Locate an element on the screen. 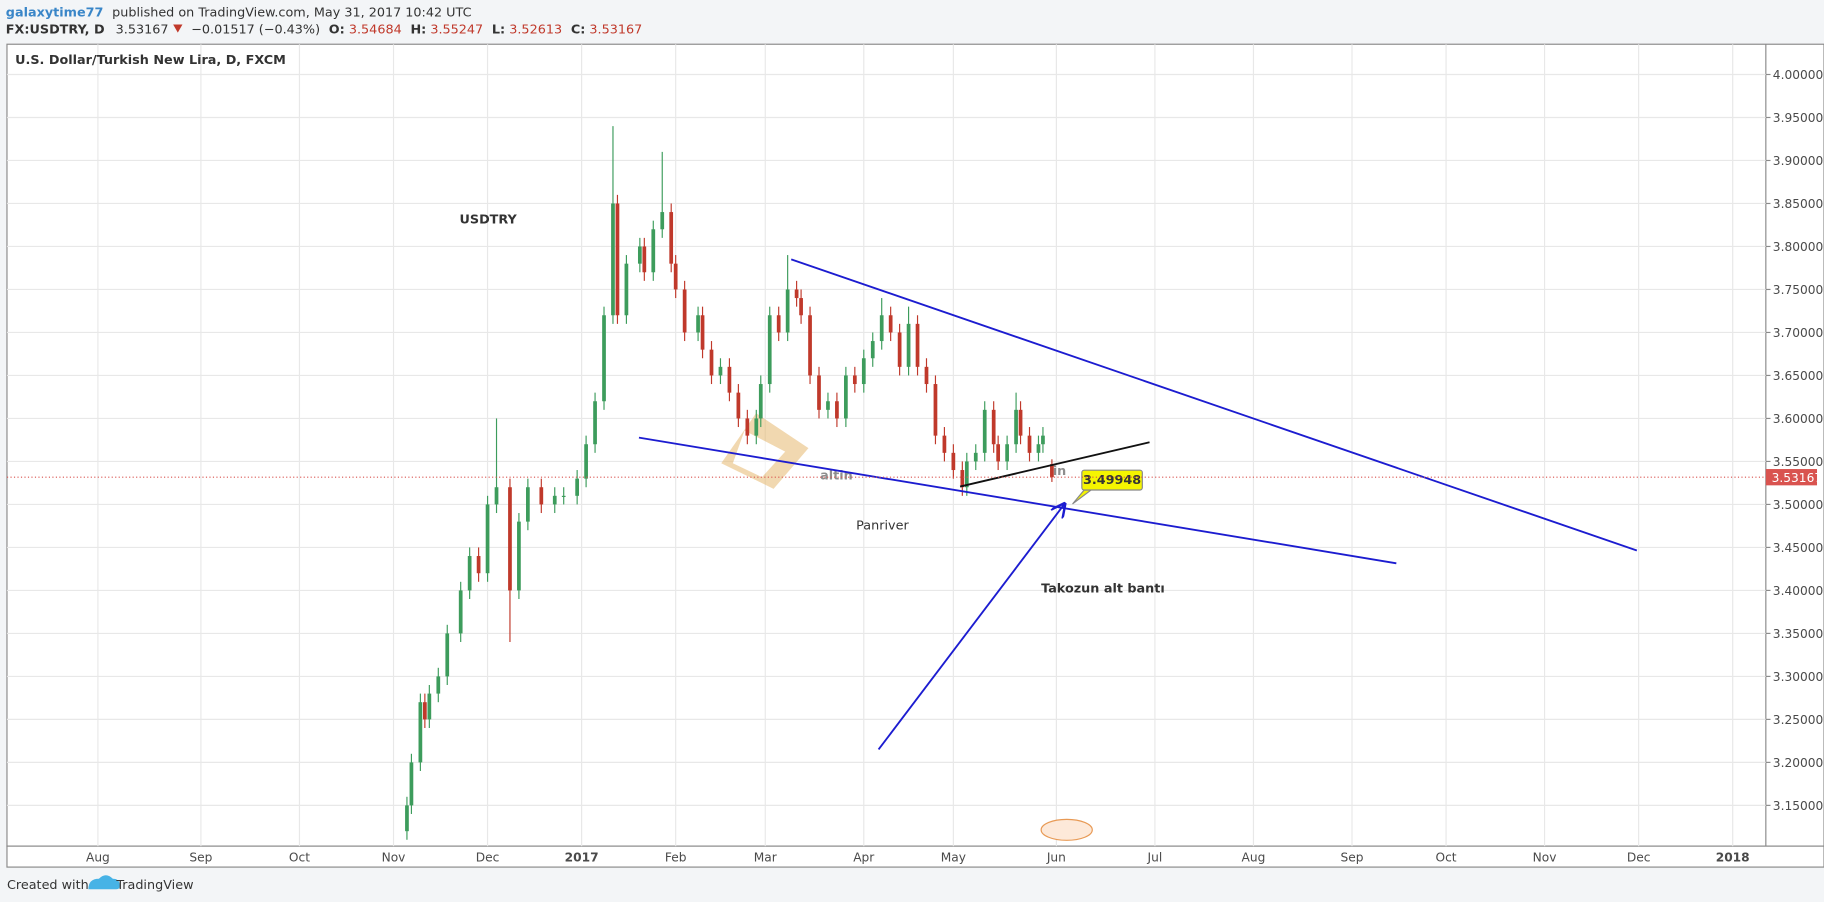  y-tick-label: 3.35000 is located at coordinates (1798, 634).